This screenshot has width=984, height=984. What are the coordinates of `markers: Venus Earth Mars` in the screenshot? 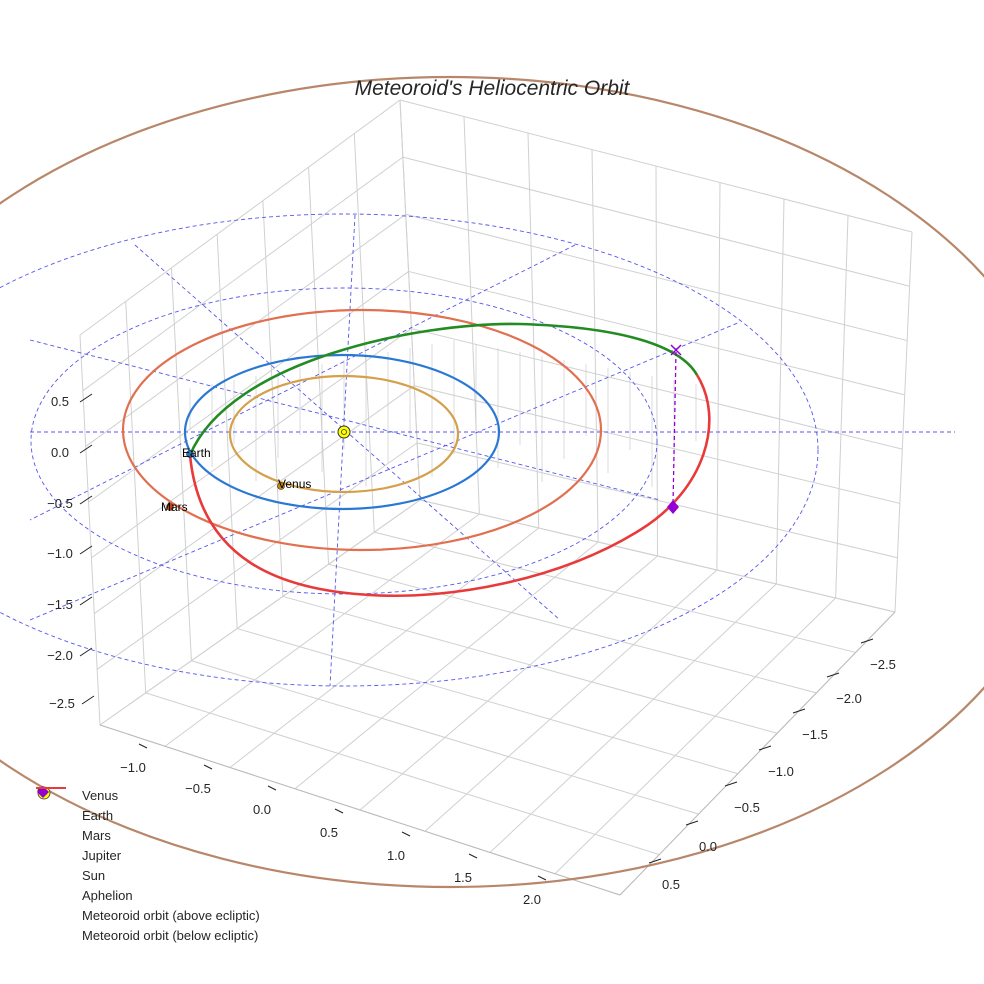 It's located at (421, 429).